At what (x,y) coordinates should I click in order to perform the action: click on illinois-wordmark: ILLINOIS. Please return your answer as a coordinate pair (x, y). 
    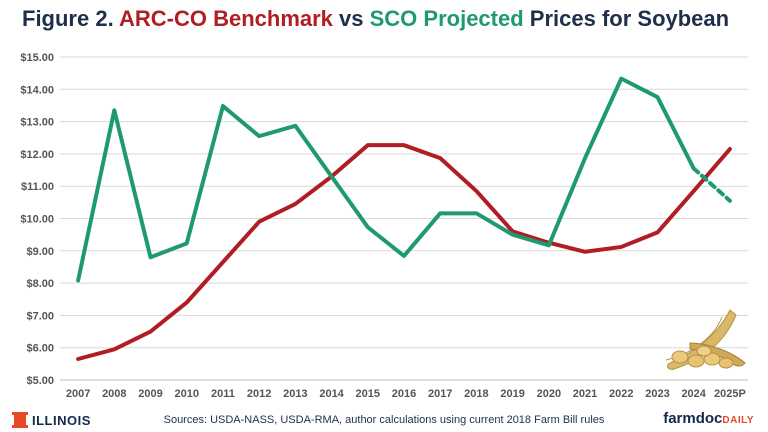
    Looking at the image, I should click on (61, 420).